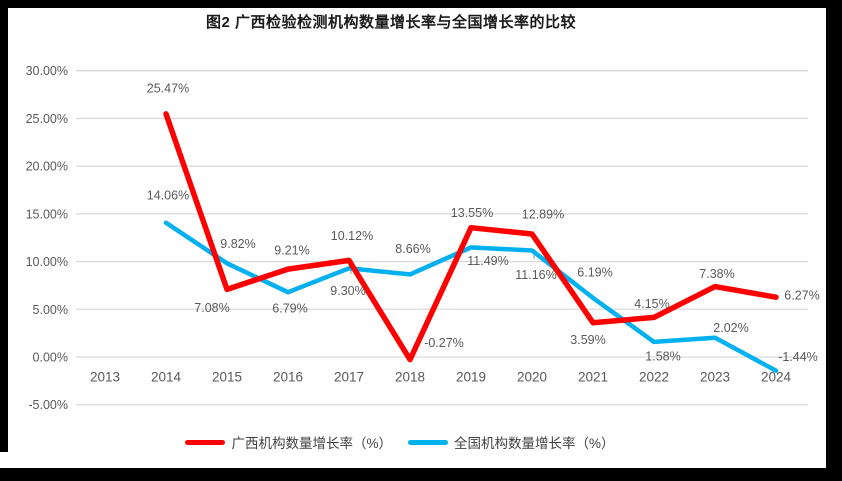 This screenshot has height=481, width=842. What do you see at coordinates (594, 272) in the screenshot?
I see `data-label-national: 6.19%` at bounding box center [594, 272].